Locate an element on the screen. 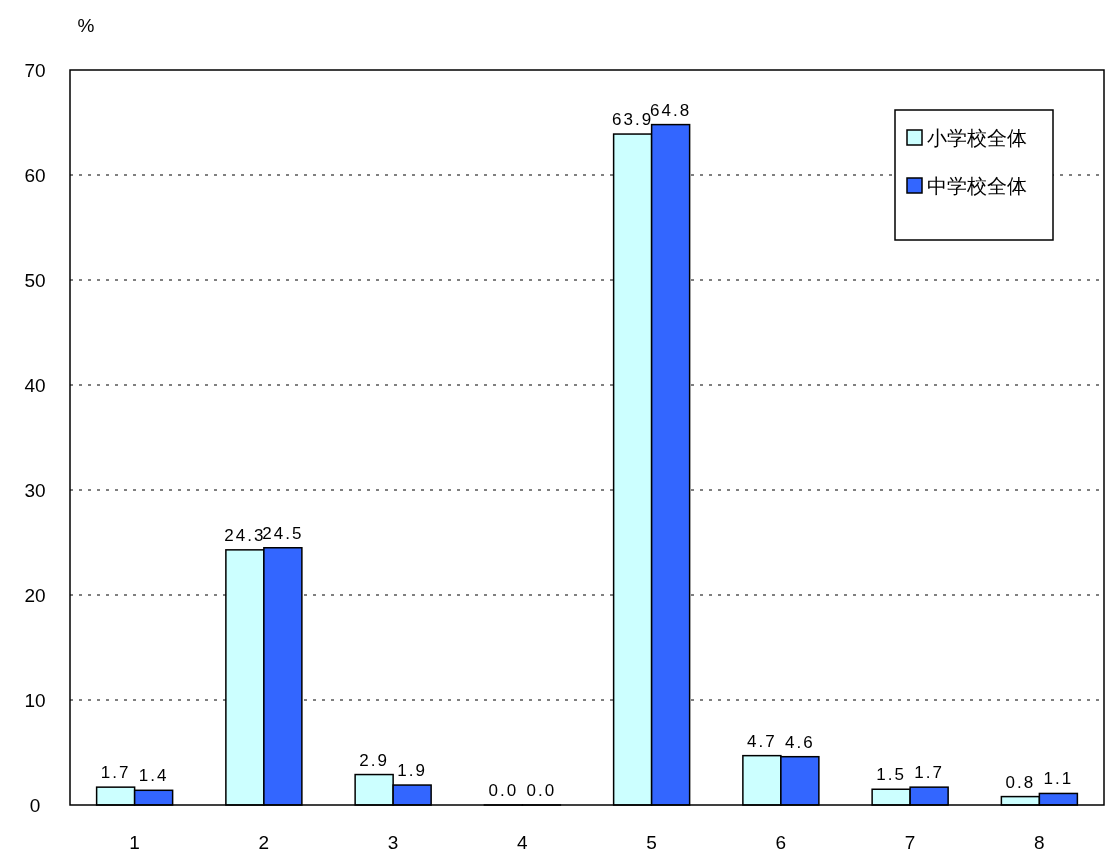  y-tick-label: 10 is located at coordinates (35, 700).